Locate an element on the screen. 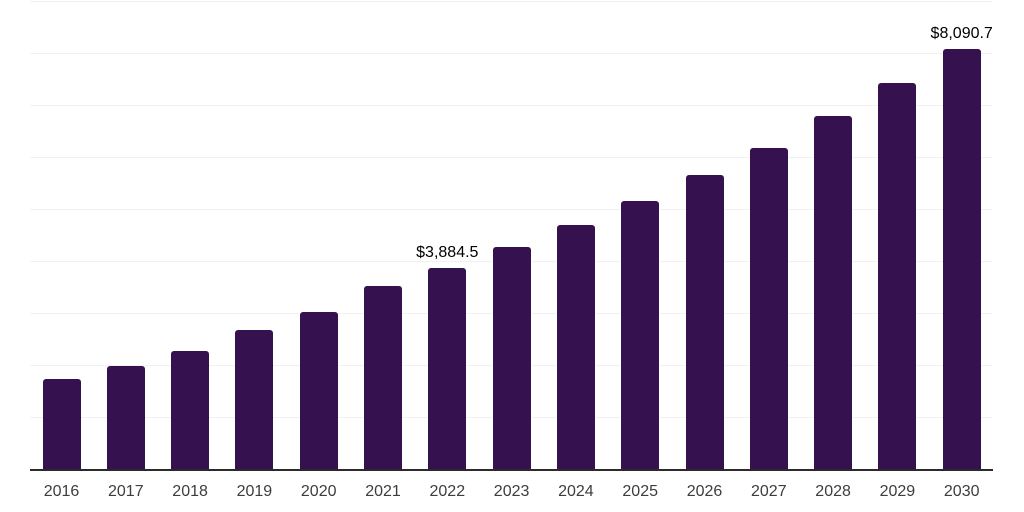  bar-2027 is located at coordinates (768, 308).